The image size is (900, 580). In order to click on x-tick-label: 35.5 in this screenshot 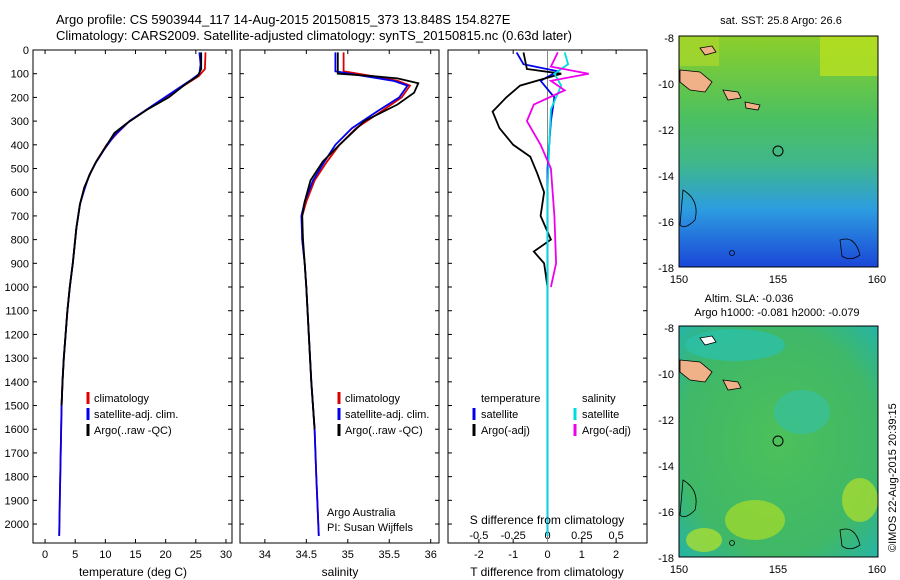, I will do `click(389, 555)`.